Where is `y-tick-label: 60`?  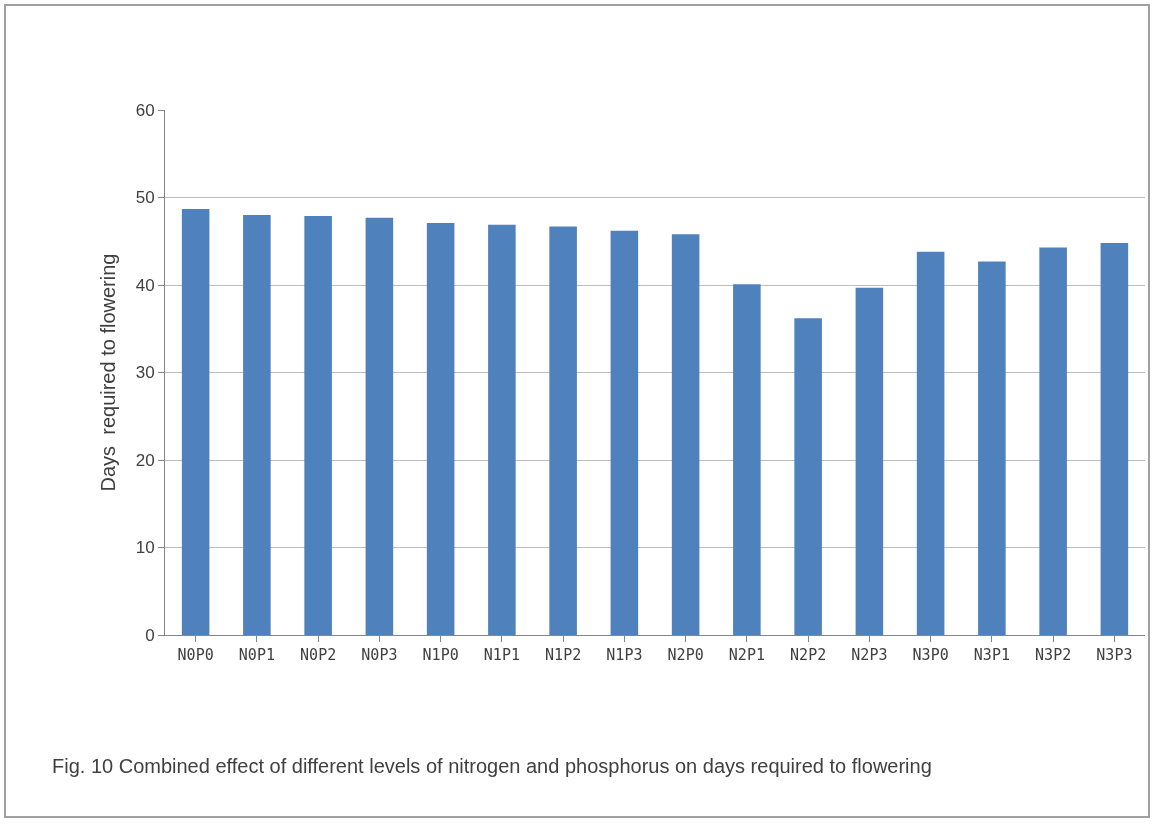
y-tick-label: 60 is located at coordinates (145, 110).